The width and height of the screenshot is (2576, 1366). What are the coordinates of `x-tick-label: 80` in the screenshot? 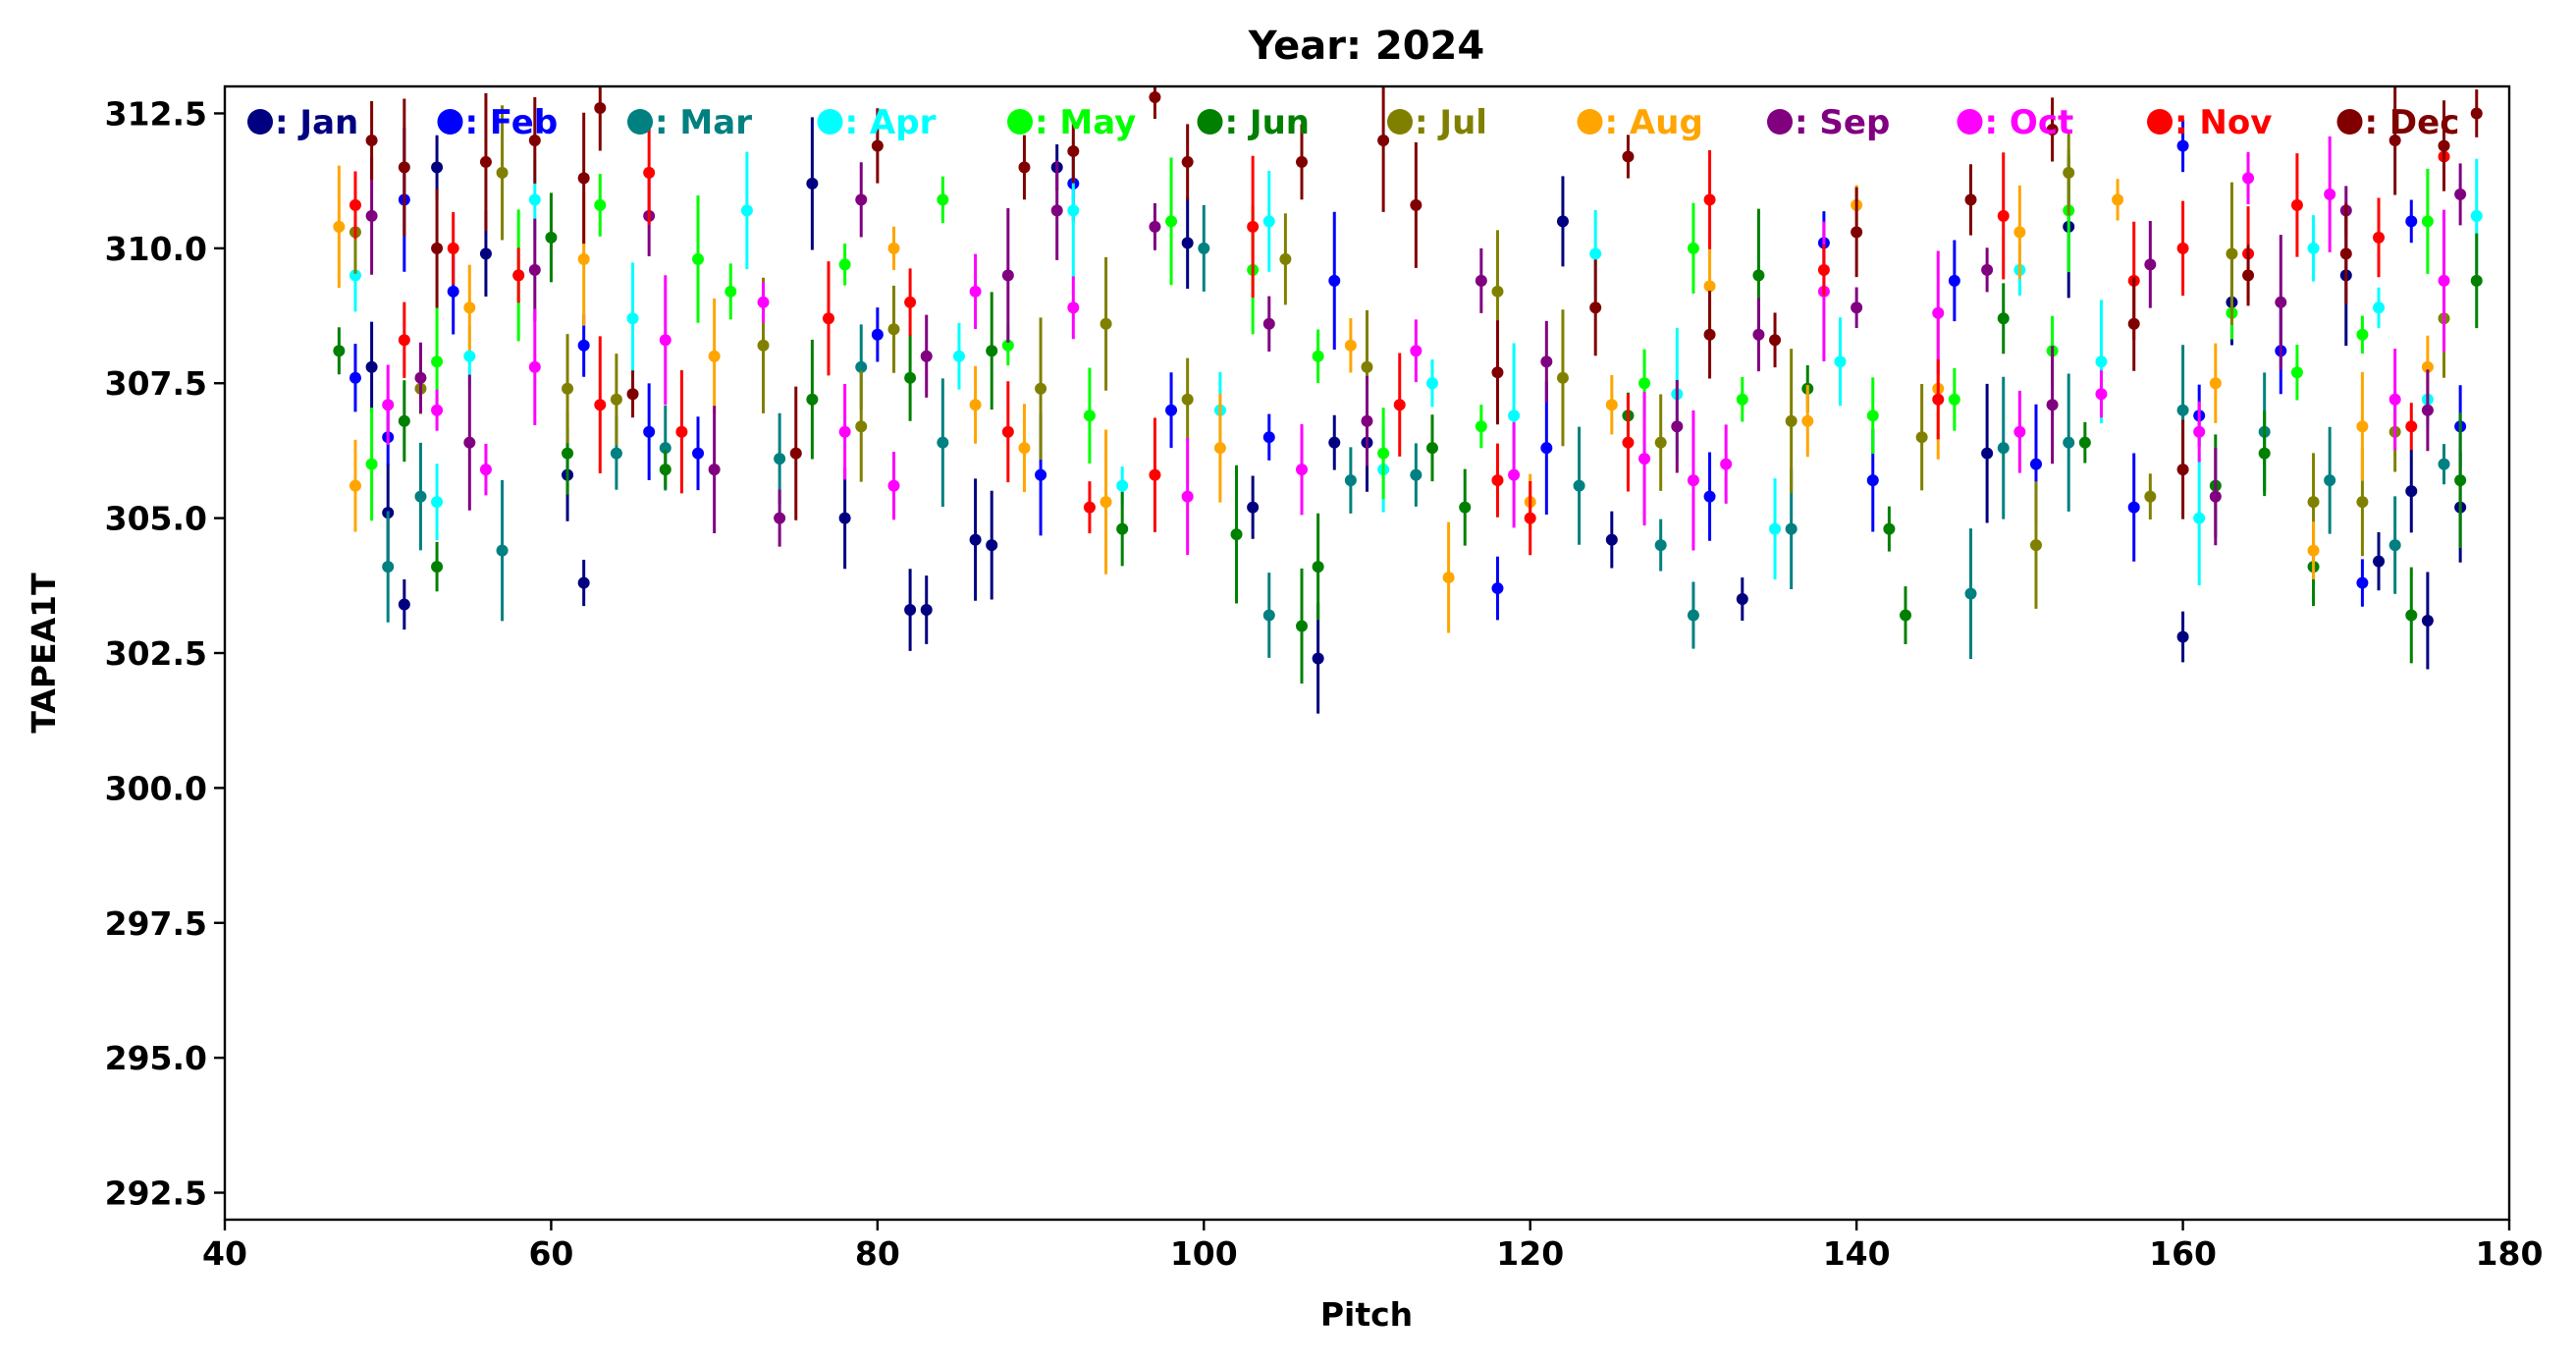 It's located at (877, 1254).